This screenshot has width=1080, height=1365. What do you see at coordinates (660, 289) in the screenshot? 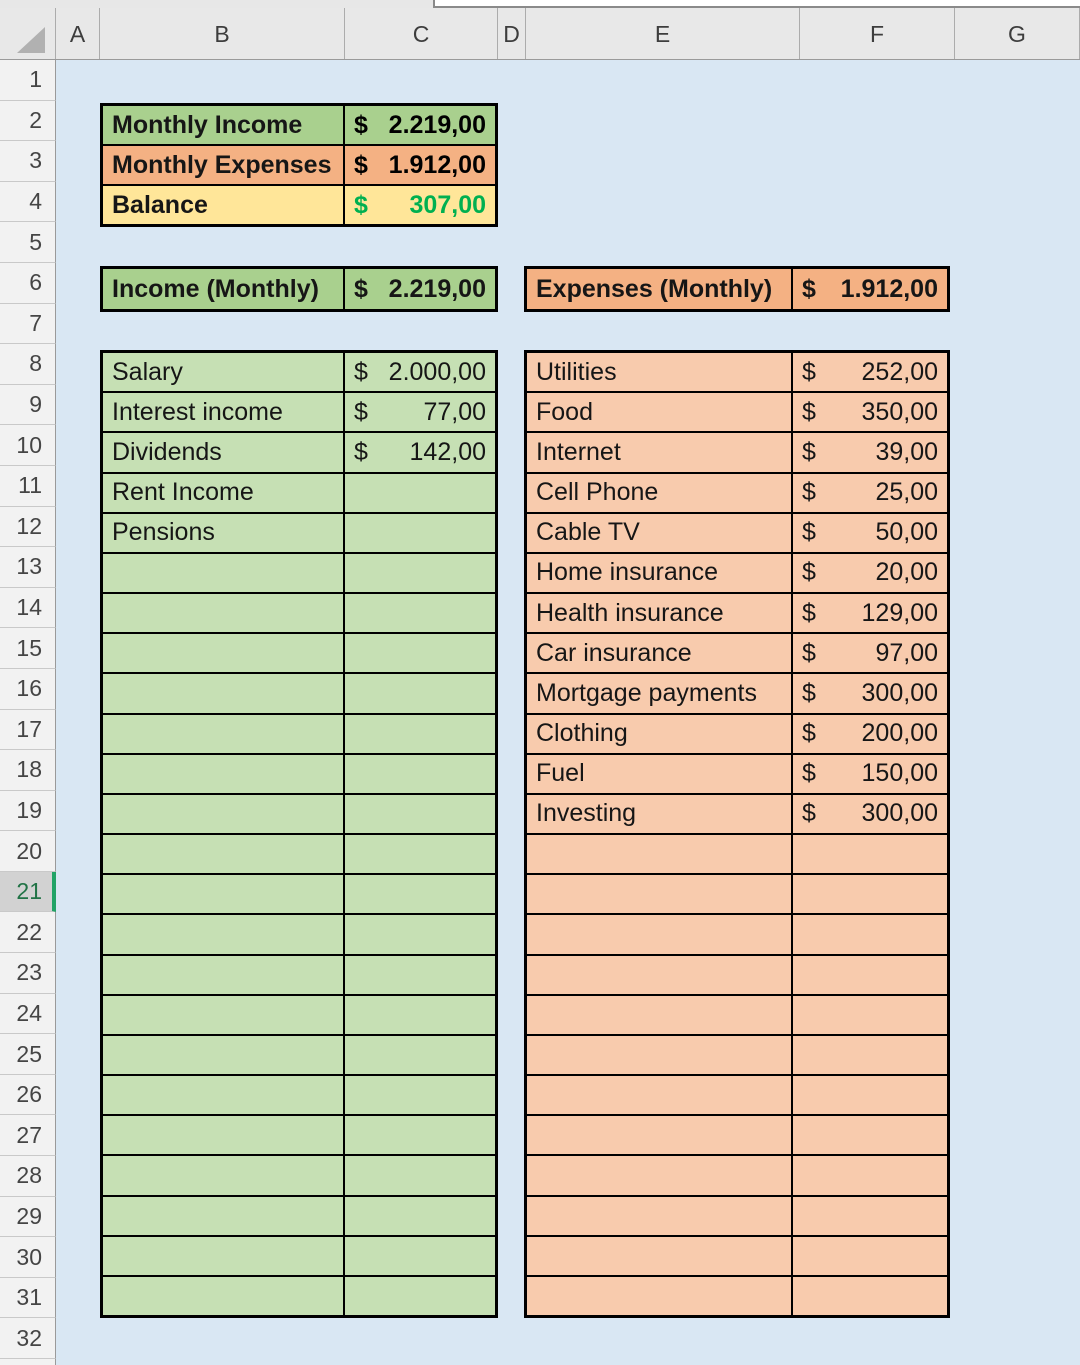
I see `expenses-header-label-cell: Expenses (Monthly)` at bounding box center [660, 289].